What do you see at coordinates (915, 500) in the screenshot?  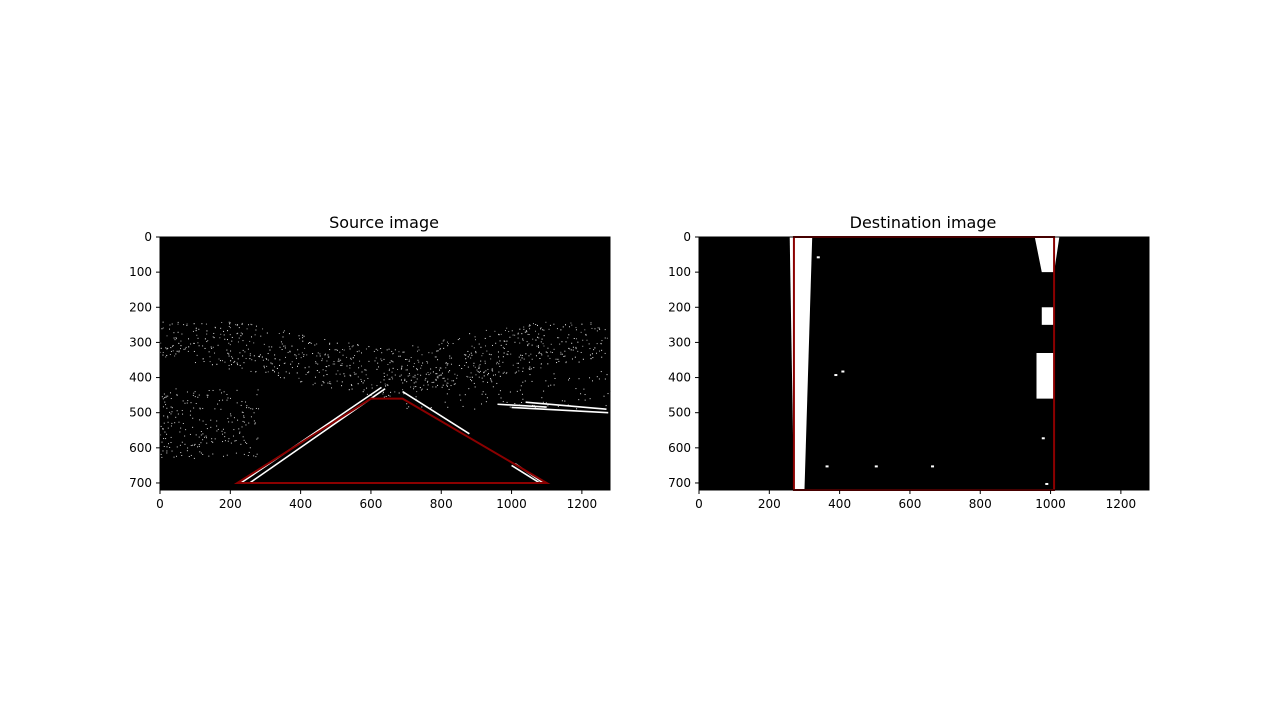 I see `destination-image-x-axis: 0 200 400 600 800 1000 1200` at bounding box center [915, 500].